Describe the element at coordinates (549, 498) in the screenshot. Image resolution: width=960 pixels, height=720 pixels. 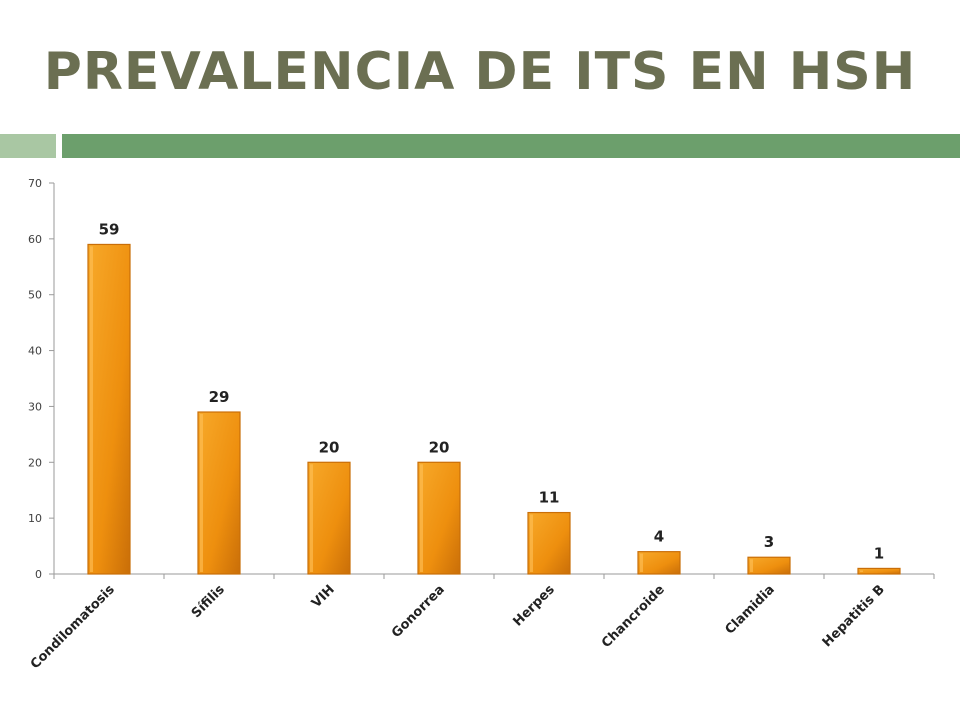
I see `data-label: 11` at that location.